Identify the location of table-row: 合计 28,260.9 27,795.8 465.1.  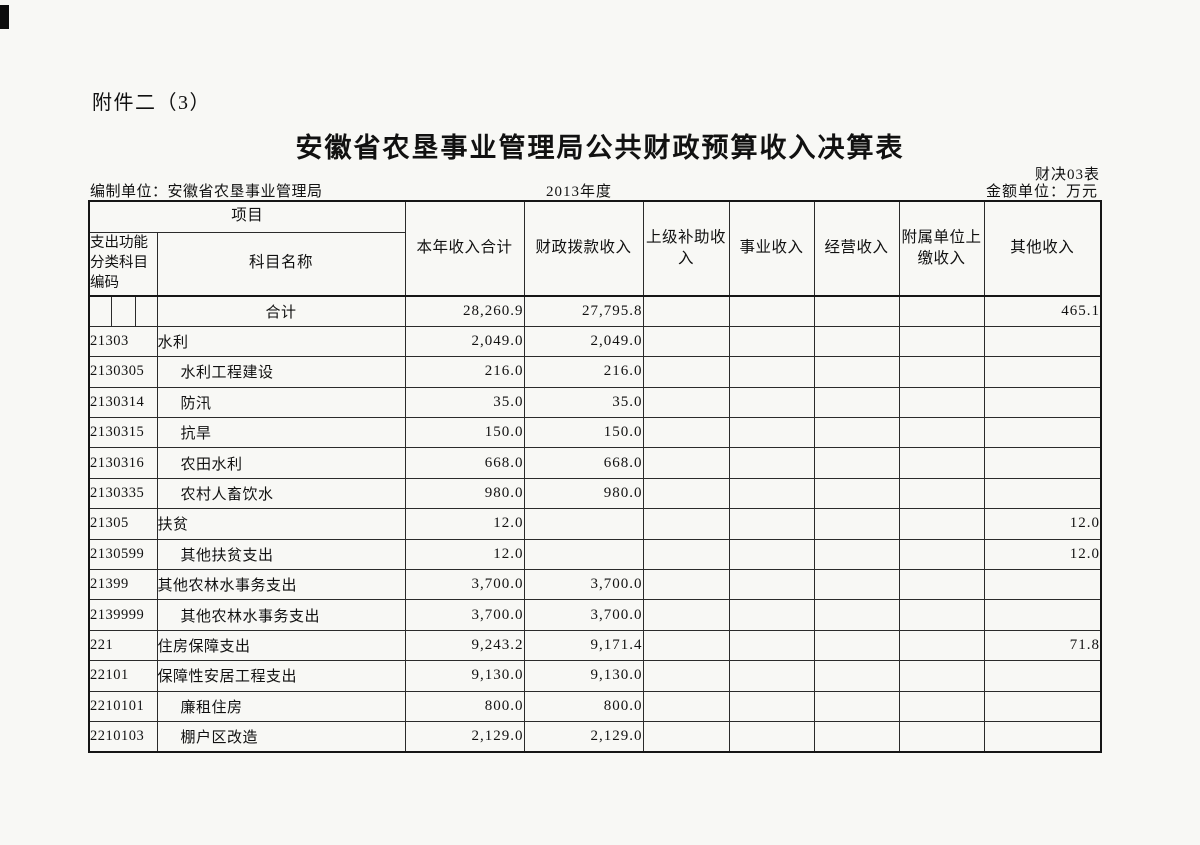
(595, 311).